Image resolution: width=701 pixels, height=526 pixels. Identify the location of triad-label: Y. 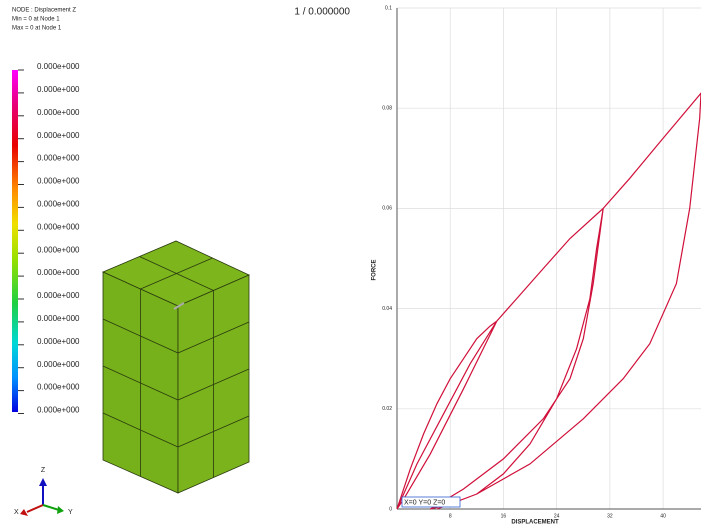
(70, 512).